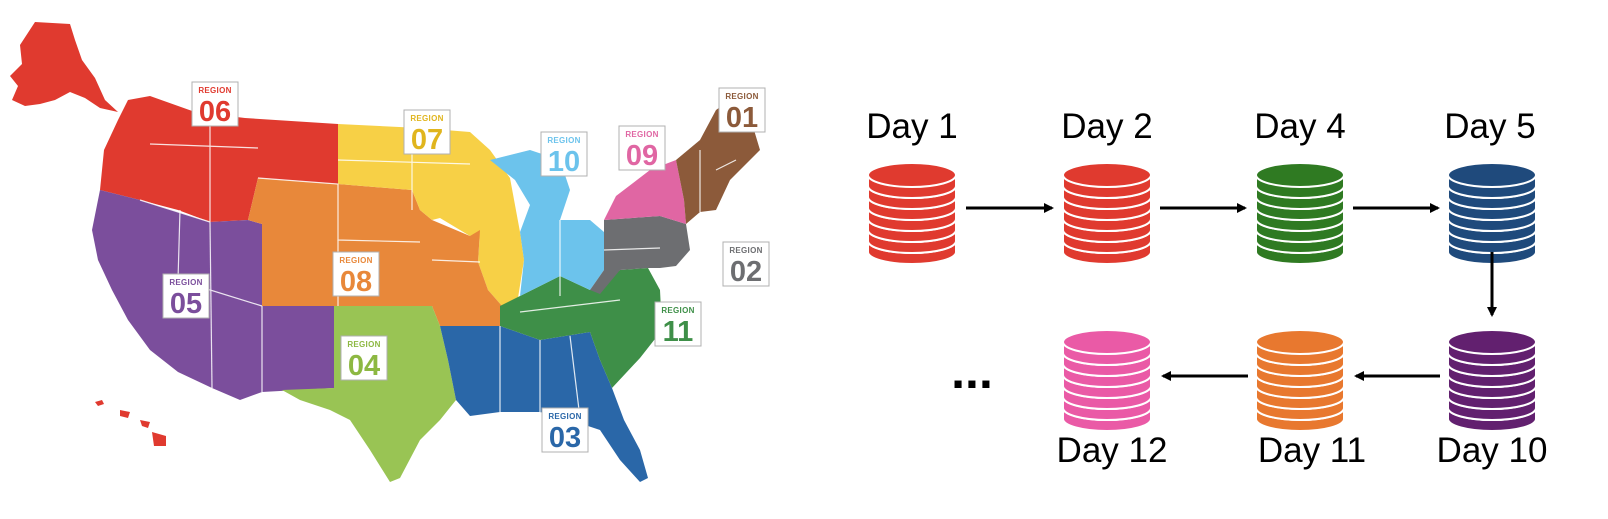 The width and height of the screenshot is (1608, 519). Describe the element at coordinates (501, 268) in the screenshot. I see `region-07-area-il` at that location.